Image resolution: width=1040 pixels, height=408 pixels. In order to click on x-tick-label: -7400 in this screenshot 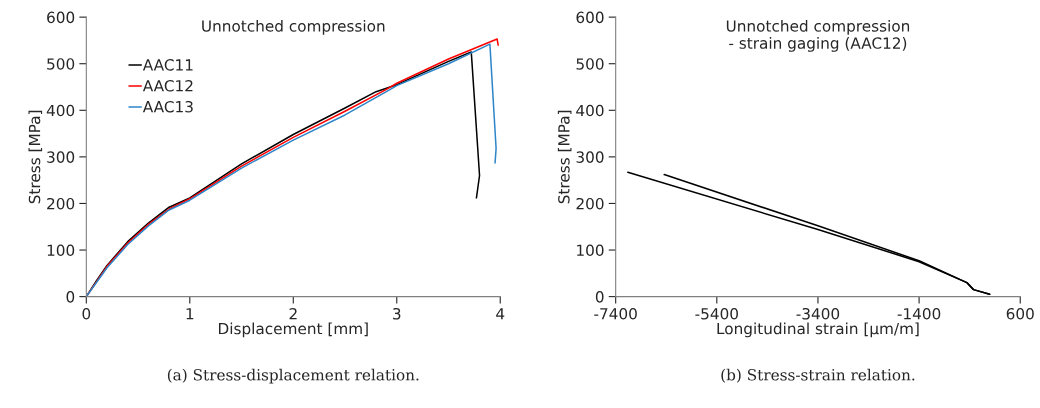, I will do `click(615, 314)`.